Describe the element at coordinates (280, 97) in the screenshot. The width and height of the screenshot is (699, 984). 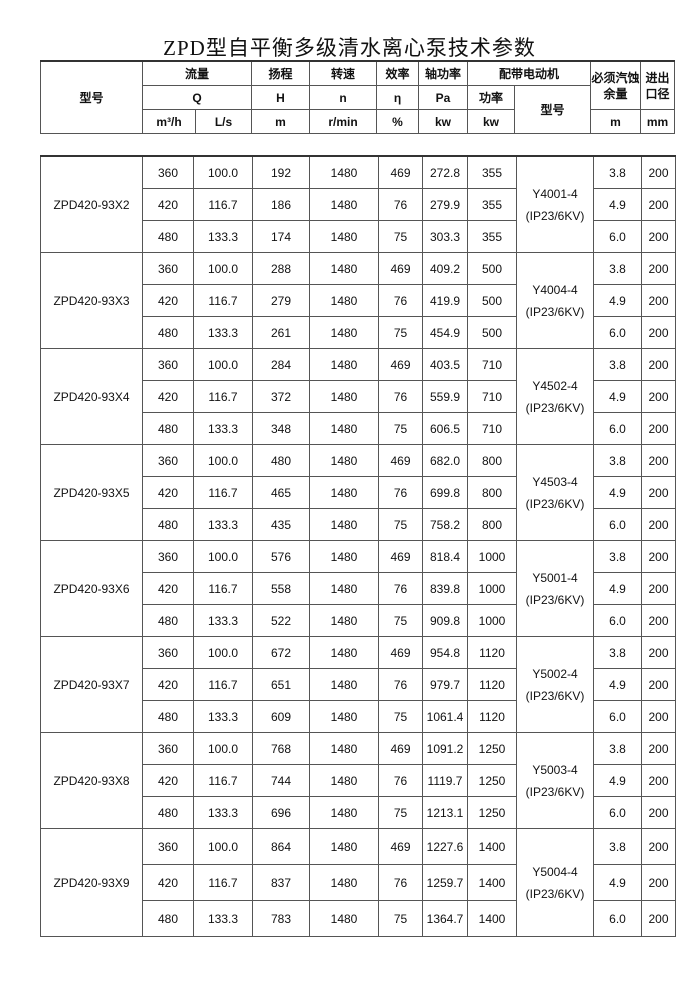
I see `head-symbol: H` at that location.